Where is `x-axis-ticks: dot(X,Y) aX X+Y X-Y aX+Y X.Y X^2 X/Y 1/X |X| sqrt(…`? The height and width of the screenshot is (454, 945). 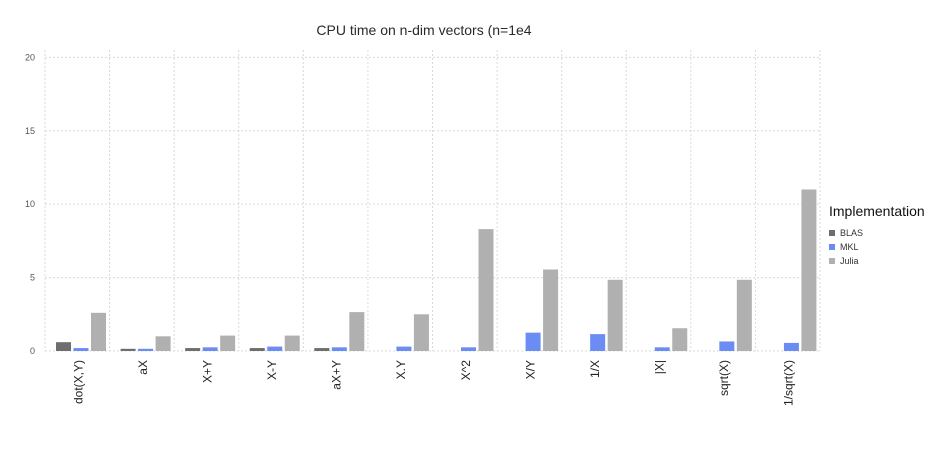 x-axis-ticks: dot(X,Y) aX X+Y X-Y aX+Y X.Y X^2 X/Y 1/X |X| sqrt(… is located at coordinates (433, 383).